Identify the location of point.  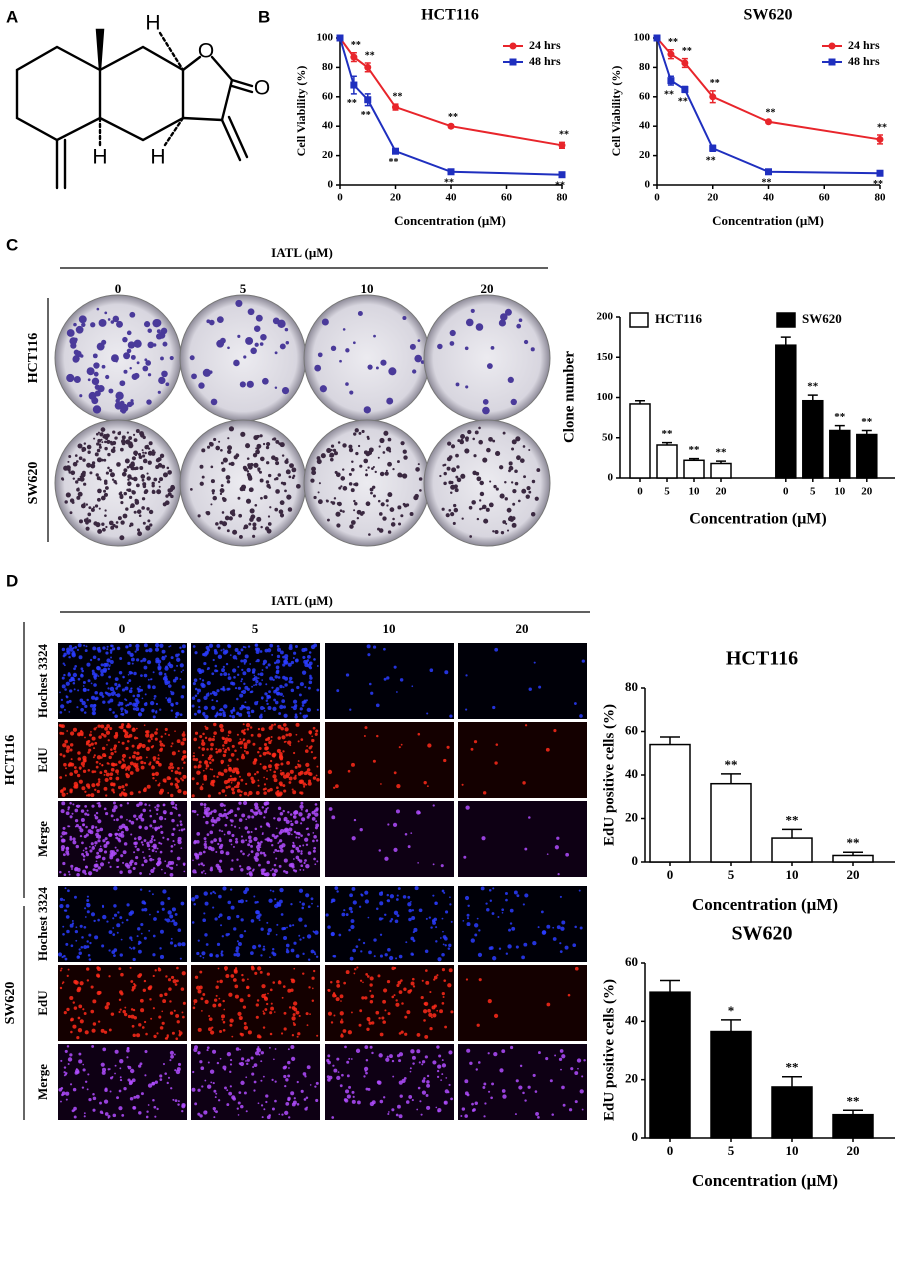
(395, 107).